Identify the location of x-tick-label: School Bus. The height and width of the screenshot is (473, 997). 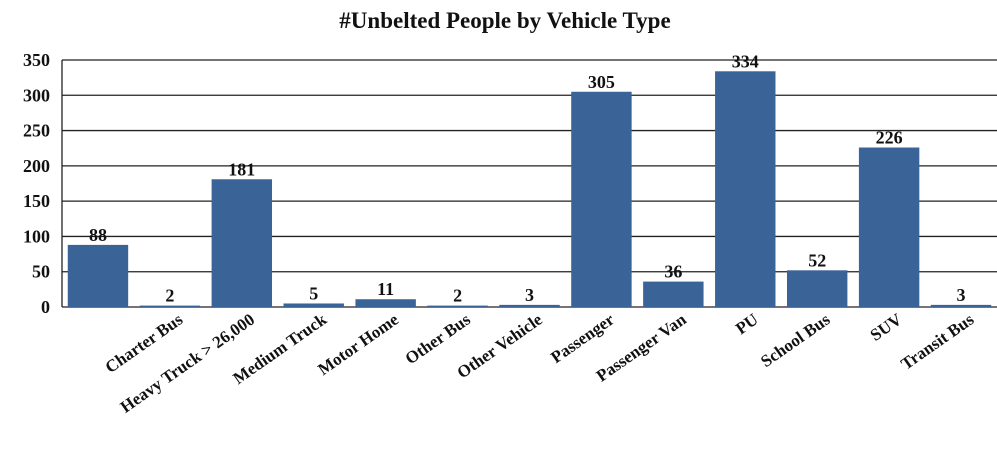
(795, 340).